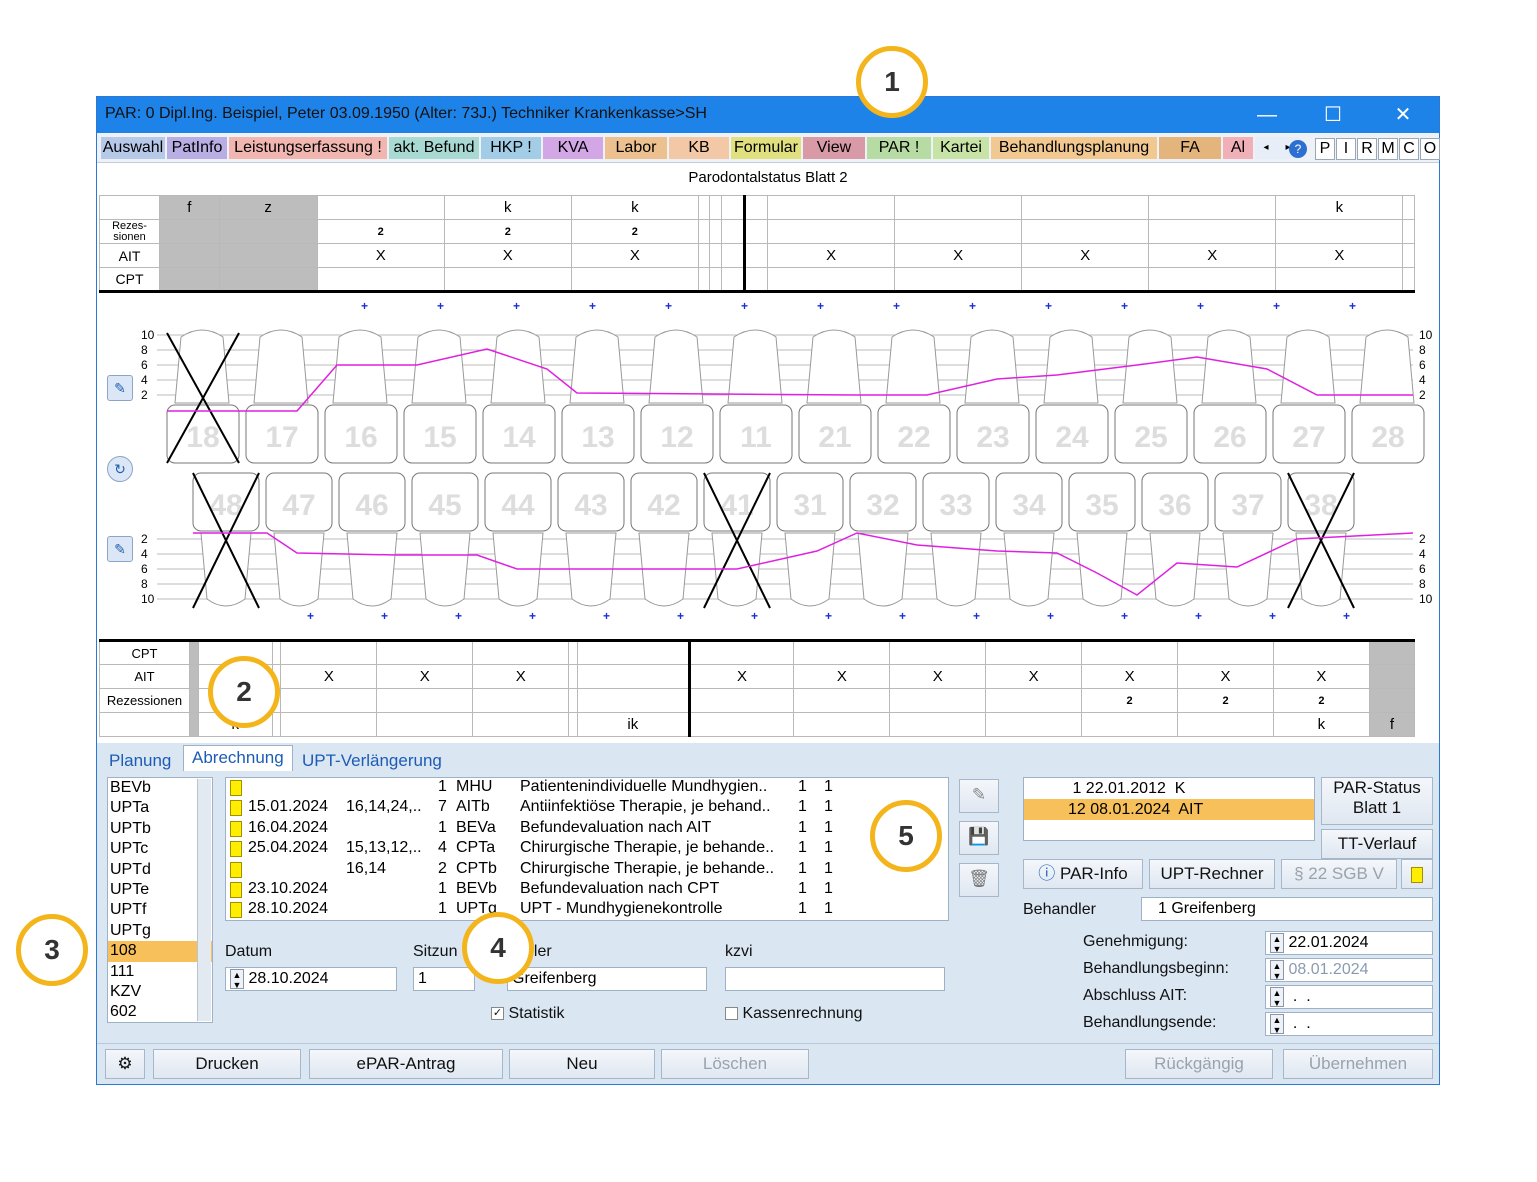 The height and width of the screenshot is (1182, 1537). I want to click on tab-planung: Planung, so click(140, 760).